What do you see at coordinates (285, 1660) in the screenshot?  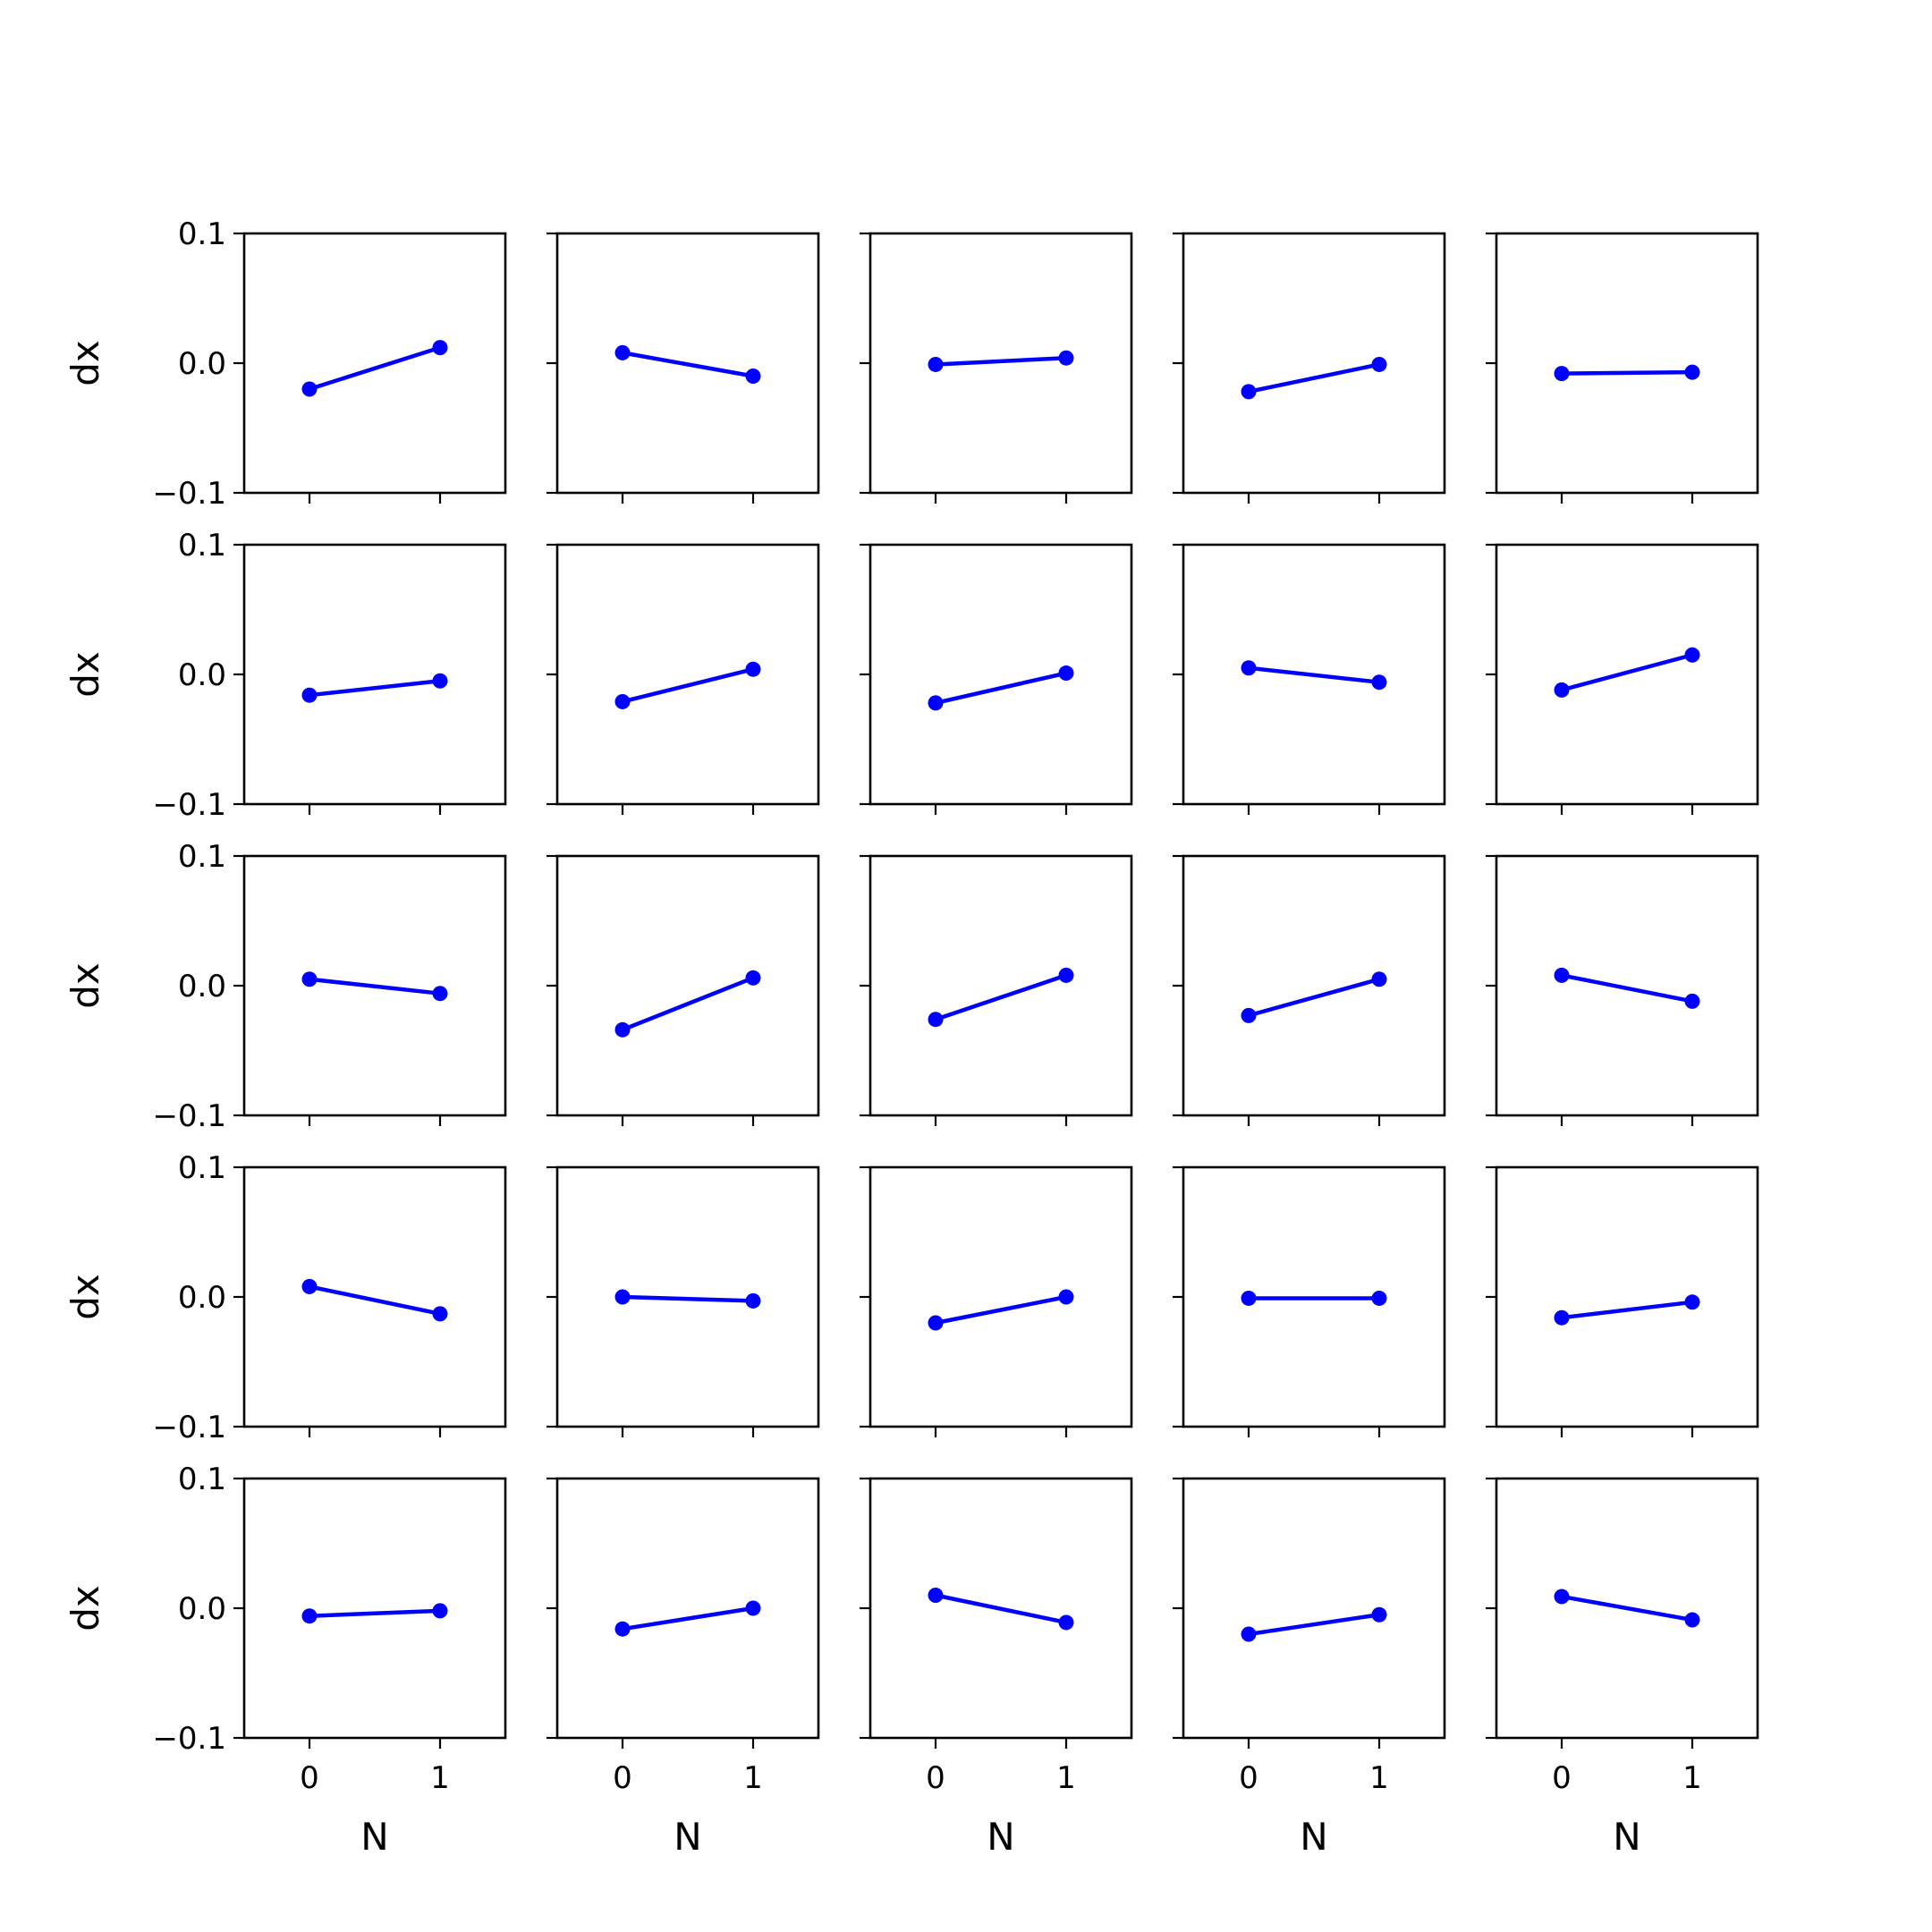 I see `subplot-5-1: 0.1 0.0 −0.1 0 1 dx N` at bounding box center [285, 1660].